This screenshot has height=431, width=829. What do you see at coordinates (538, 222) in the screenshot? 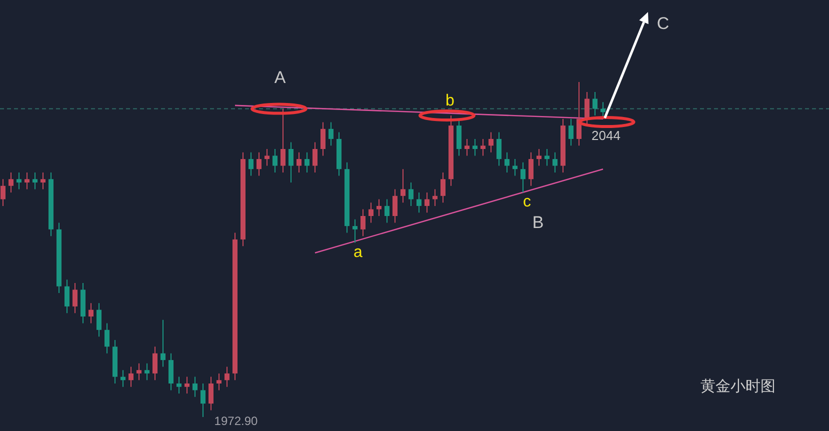
I see `annotation: B` at bounding box center [538, 222].